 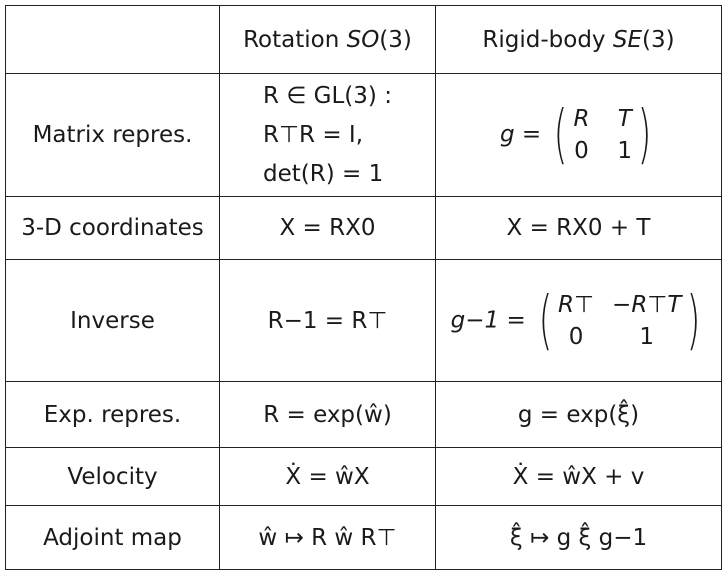 What do you see at coordinates (327, 537) in the screenshot?
I see `rotation-cell: ŵ ↦ R ŵ R⊤` at bounding box center [327, 537].